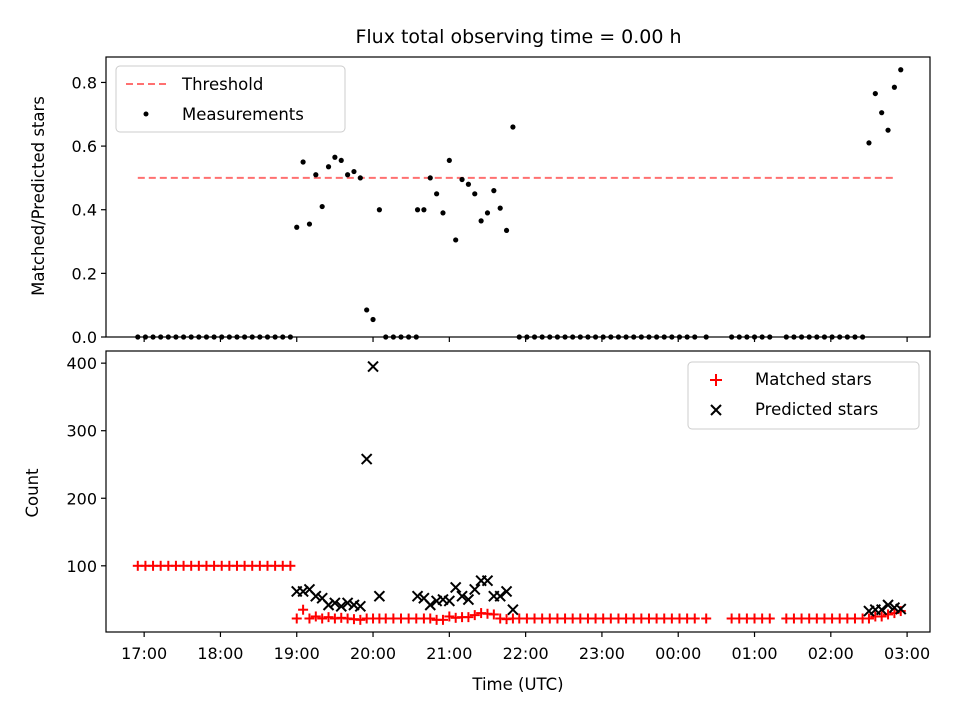 The height and width of the screenshot is (720, 960). What do you see at coordinates (84, 146) in the screenshot?
I see `y-tick-label: 0.6` at bounding box center [84, 146].